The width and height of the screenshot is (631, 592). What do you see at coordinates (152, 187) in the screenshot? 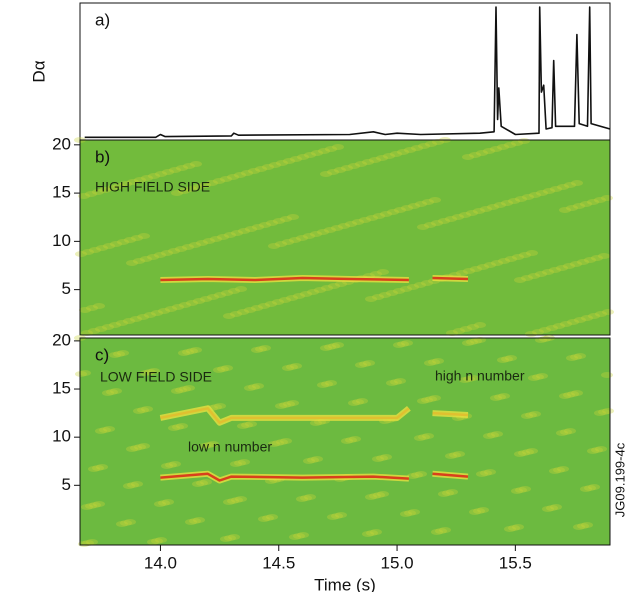
I see `annotation: HIGH FIELD SIDE` at bounding box center [152, 187].